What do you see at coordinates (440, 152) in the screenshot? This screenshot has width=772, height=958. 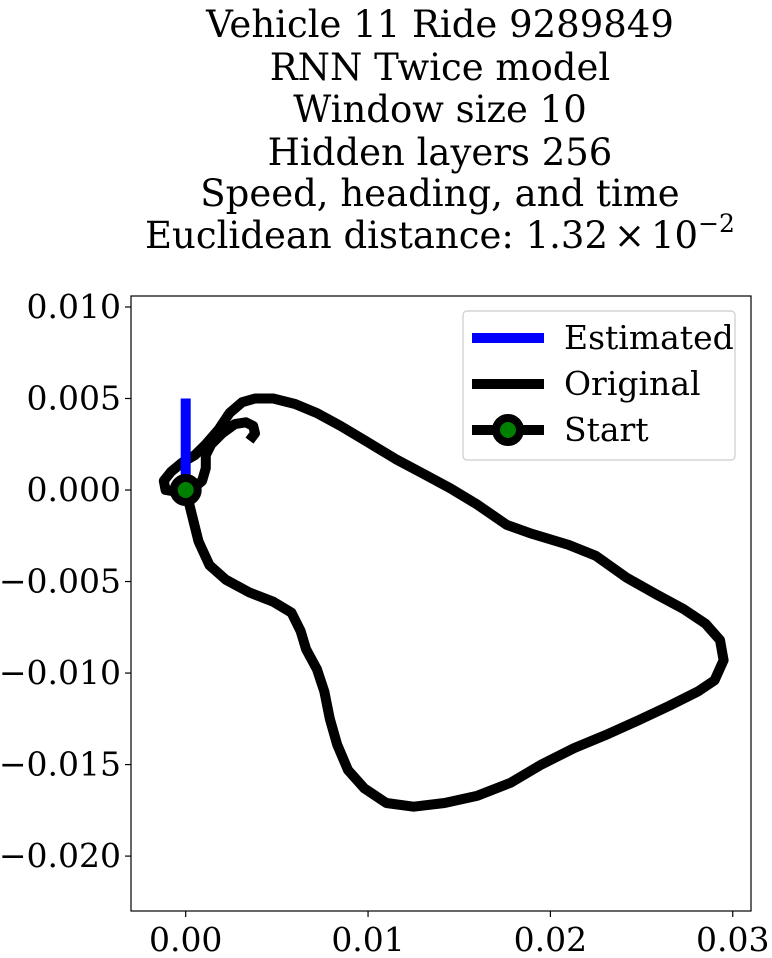 I see `title-line-hidden: Hidden layers 256` at bounding box center [440, 152].